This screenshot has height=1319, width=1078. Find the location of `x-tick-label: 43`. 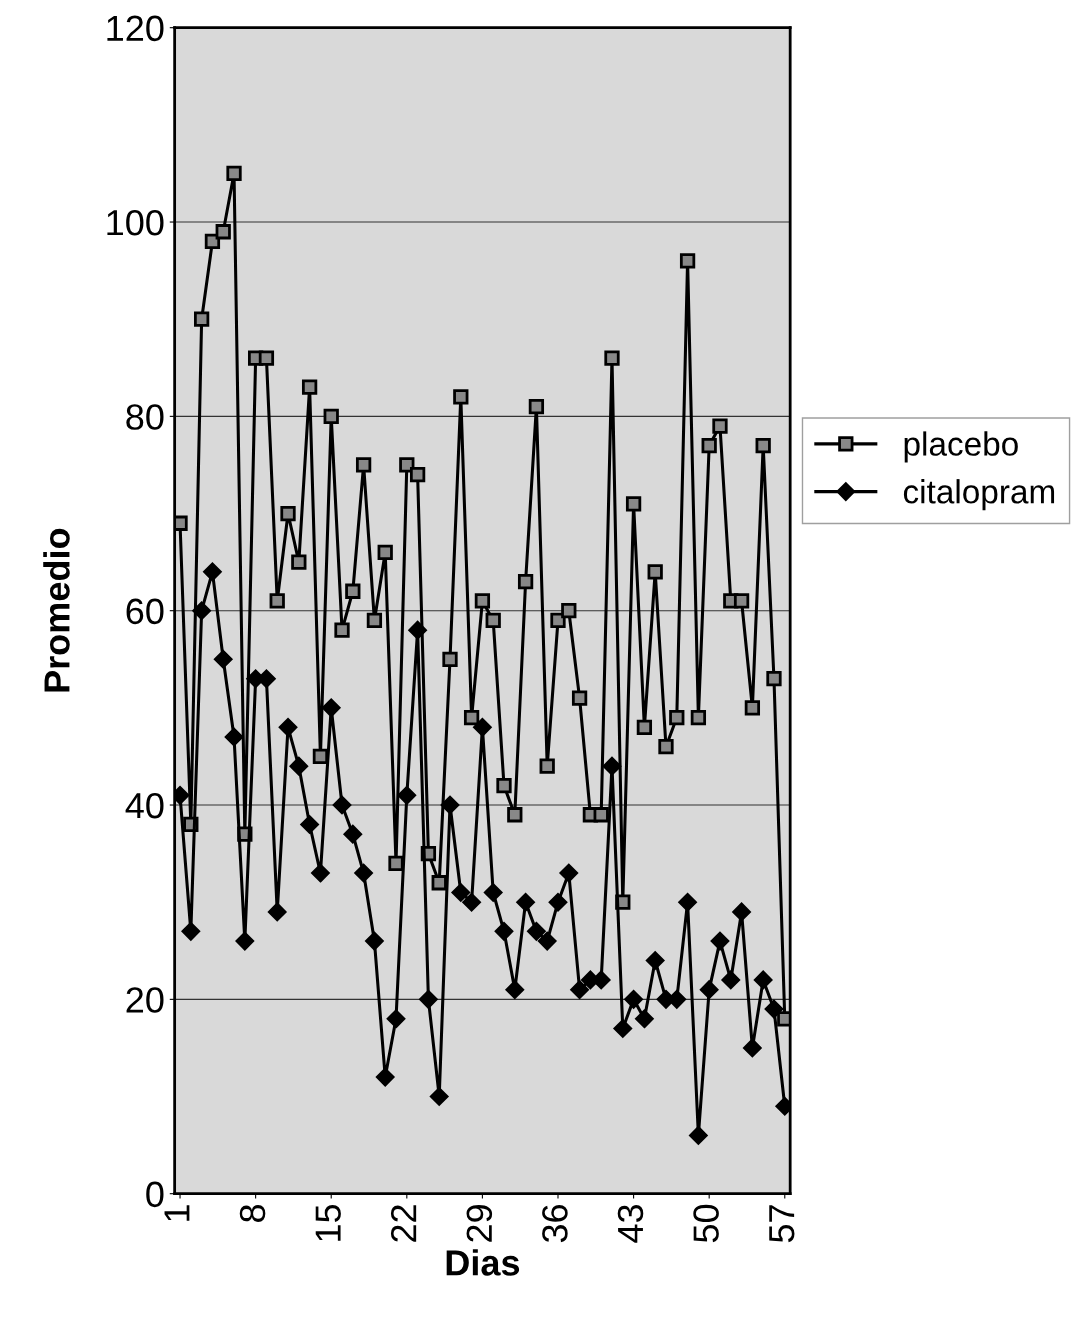

x-tick-label: 43 is located at coordinates (630, 1224).